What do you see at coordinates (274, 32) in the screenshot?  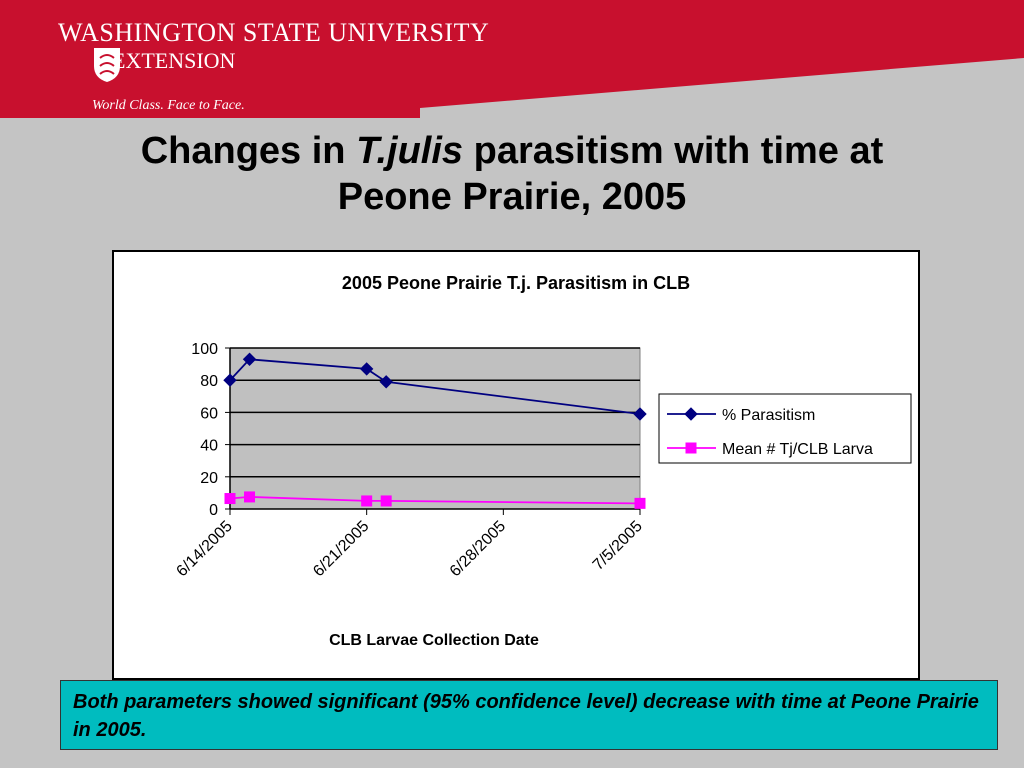 I see `org-name: WASHINGTON STATE UNIVERSITY` at bounding box center [274, 32].